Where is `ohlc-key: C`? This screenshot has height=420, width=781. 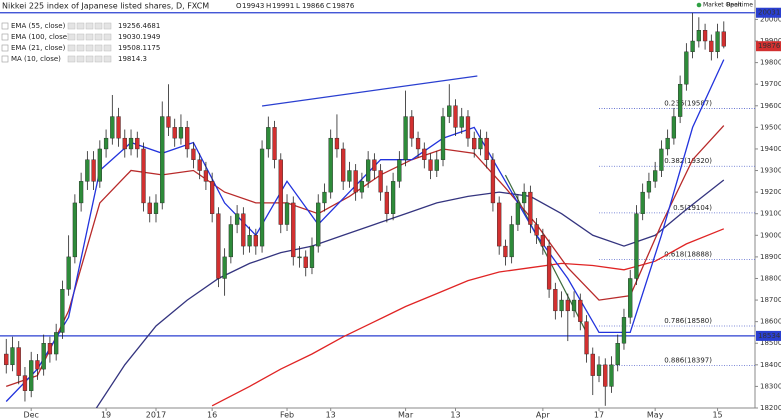
ohlc-key: C is located at coordinates (328, 6).